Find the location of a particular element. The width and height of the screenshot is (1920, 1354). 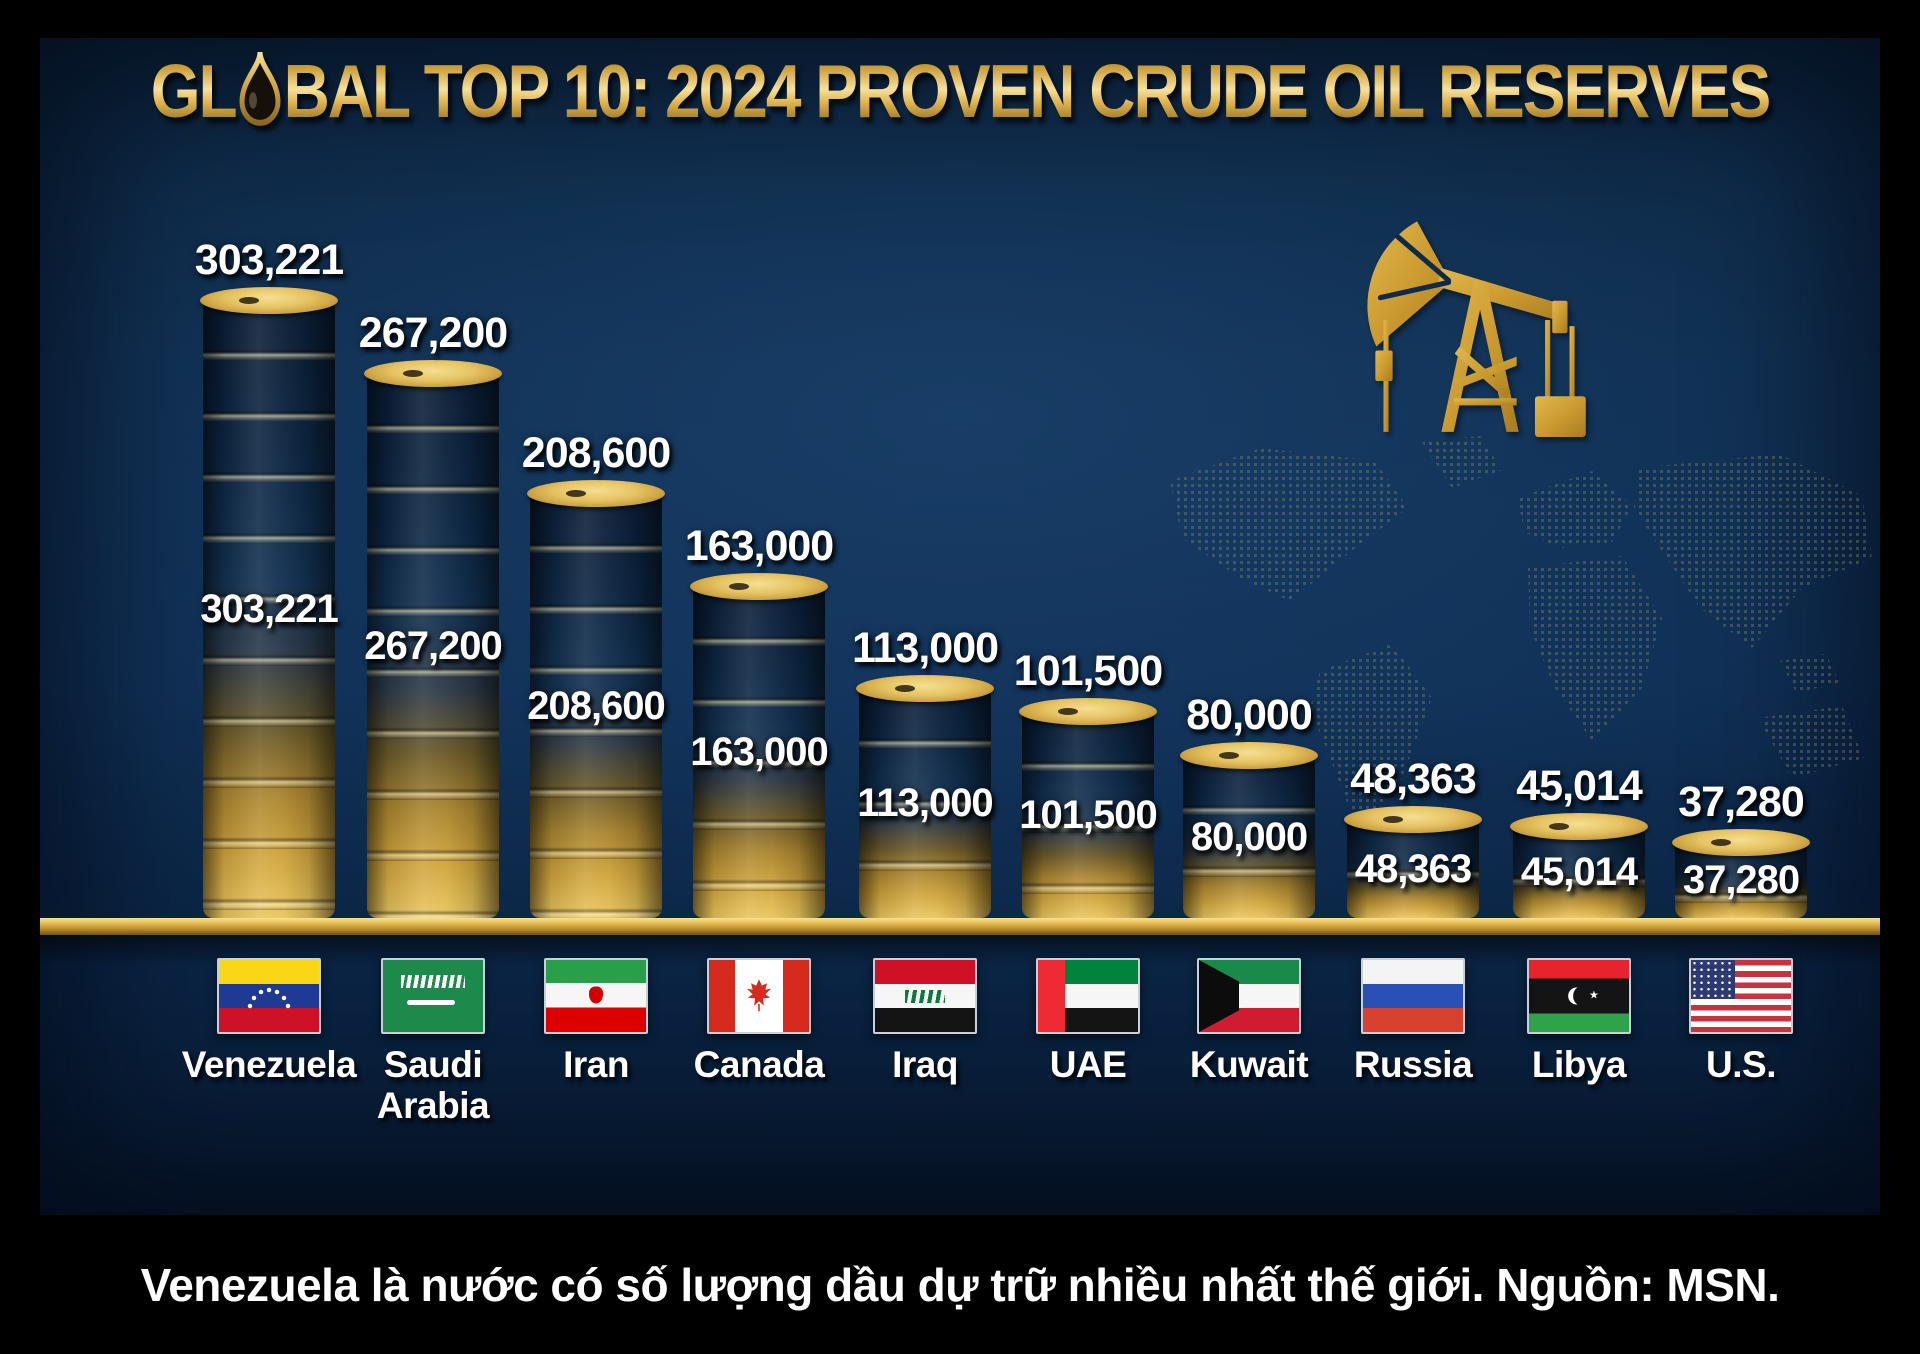

barrel-stack-saudi-arabia is located at coordinates (433, 639).